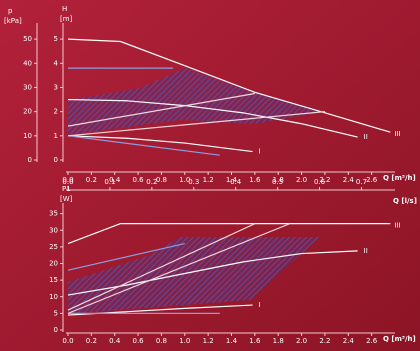 The width and height of the screenshot is (420, 351). Describe the element at coordinates (27, 63) in the screenshot. I see `y2-tick-label: 40` at that location.